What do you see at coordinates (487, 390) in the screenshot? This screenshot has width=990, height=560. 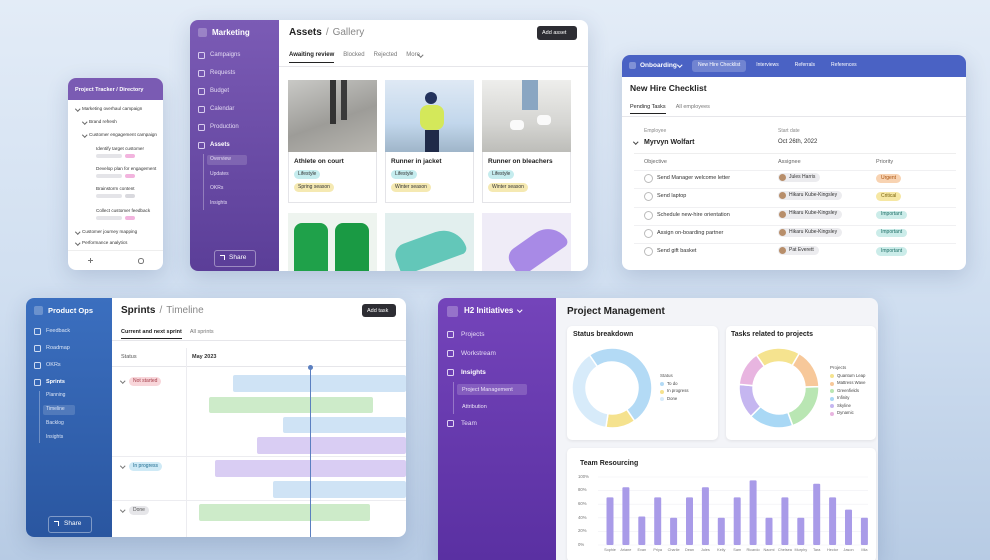 I see `subnav-item: Project Management` at bounding box center [487, 390].